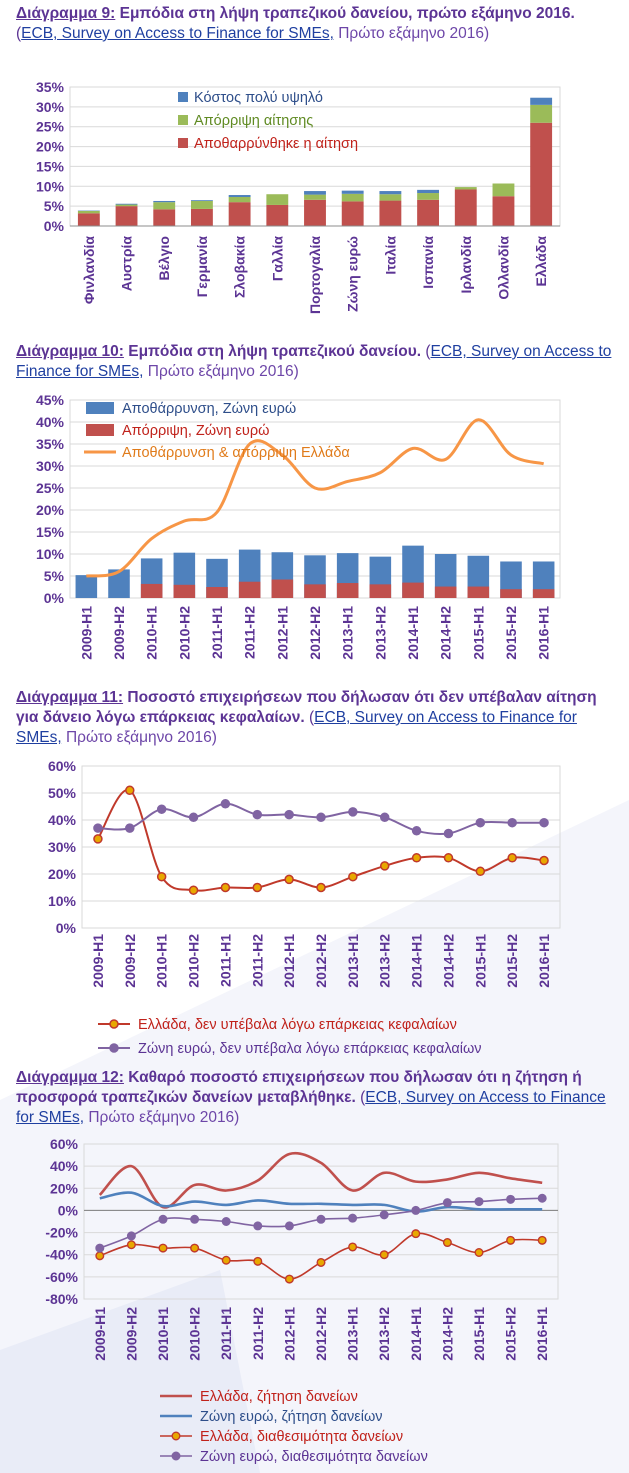  Describe the element at coordinates (50, 444) in the screenshot. I see `y-tick-label: 35%` at that location.